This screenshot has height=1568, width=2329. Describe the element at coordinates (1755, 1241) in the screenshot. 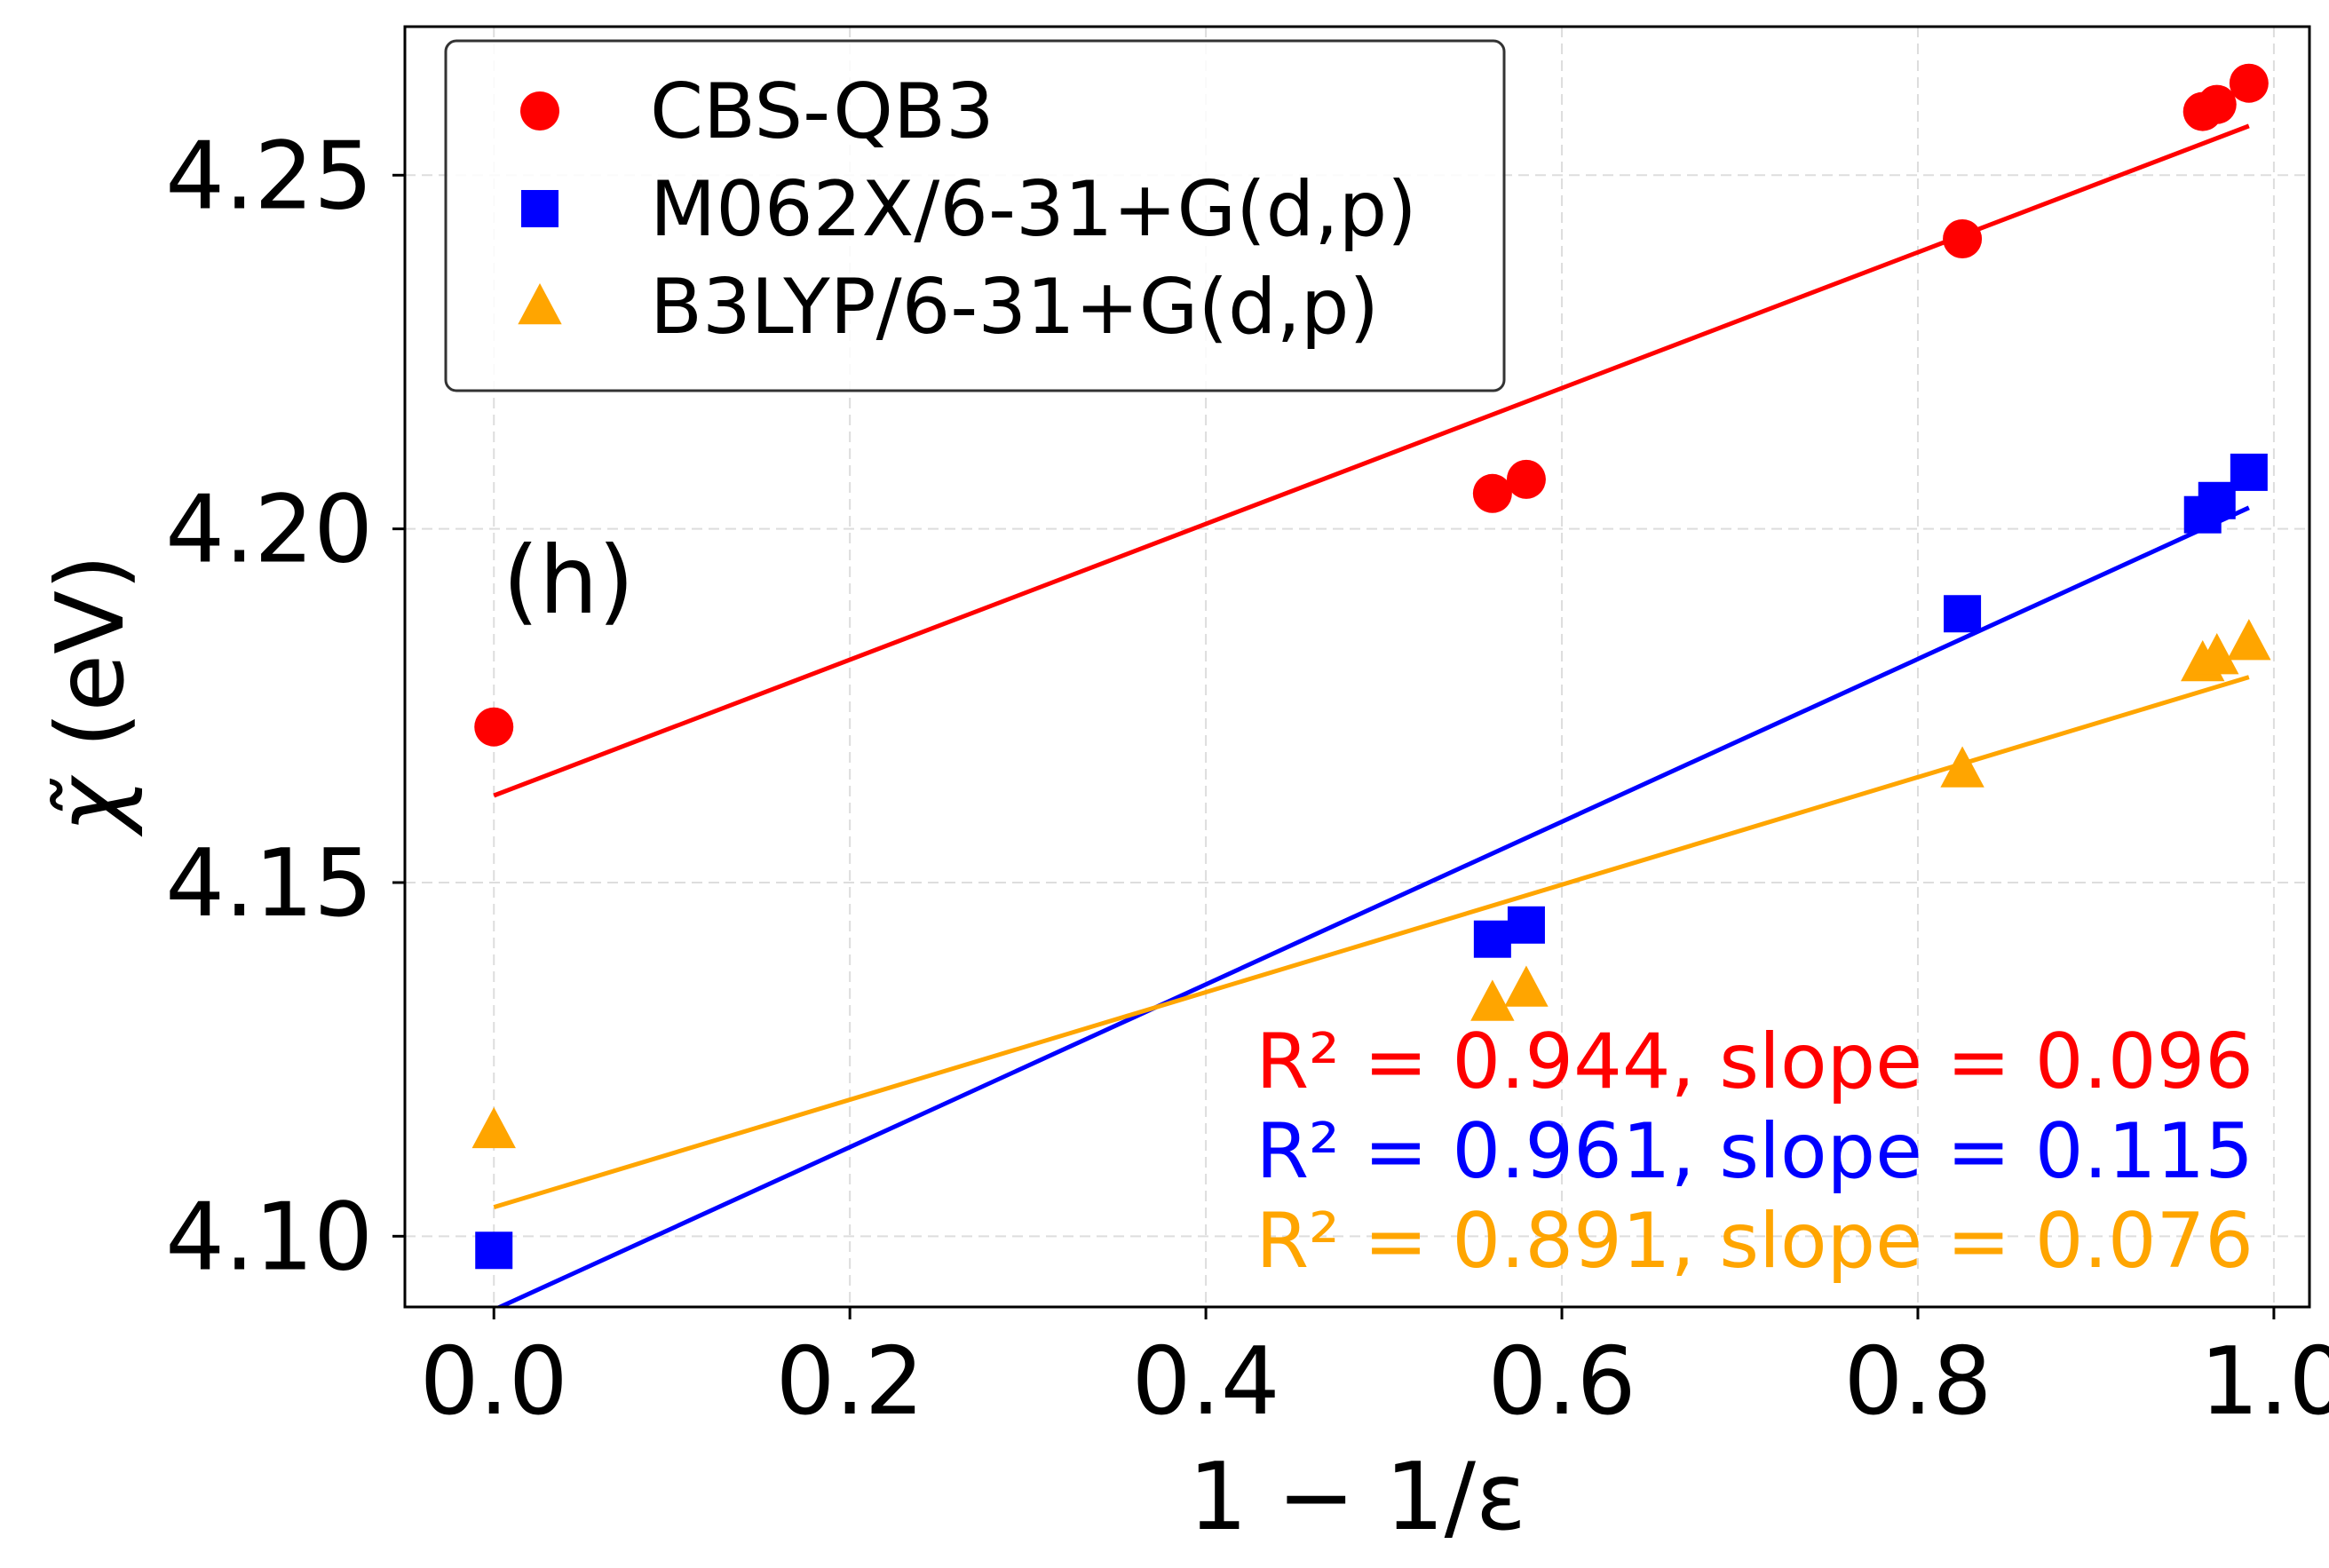

I see `fit-annotation: R² = 0.891, slope = 0.076` at that location.